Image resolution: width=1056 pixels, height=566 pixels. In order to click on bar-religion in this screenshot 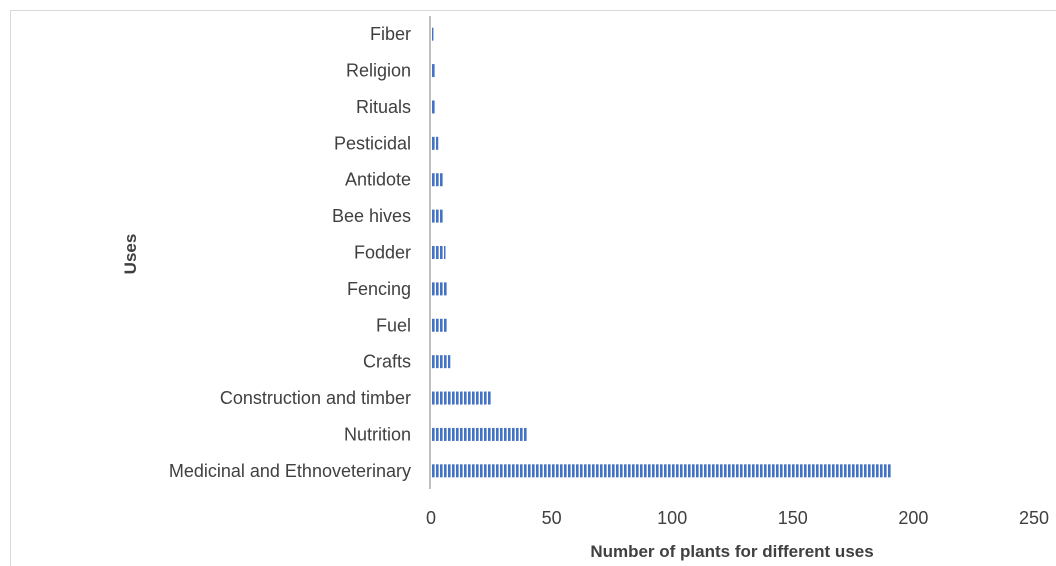, I will do `click(433, 71)`.